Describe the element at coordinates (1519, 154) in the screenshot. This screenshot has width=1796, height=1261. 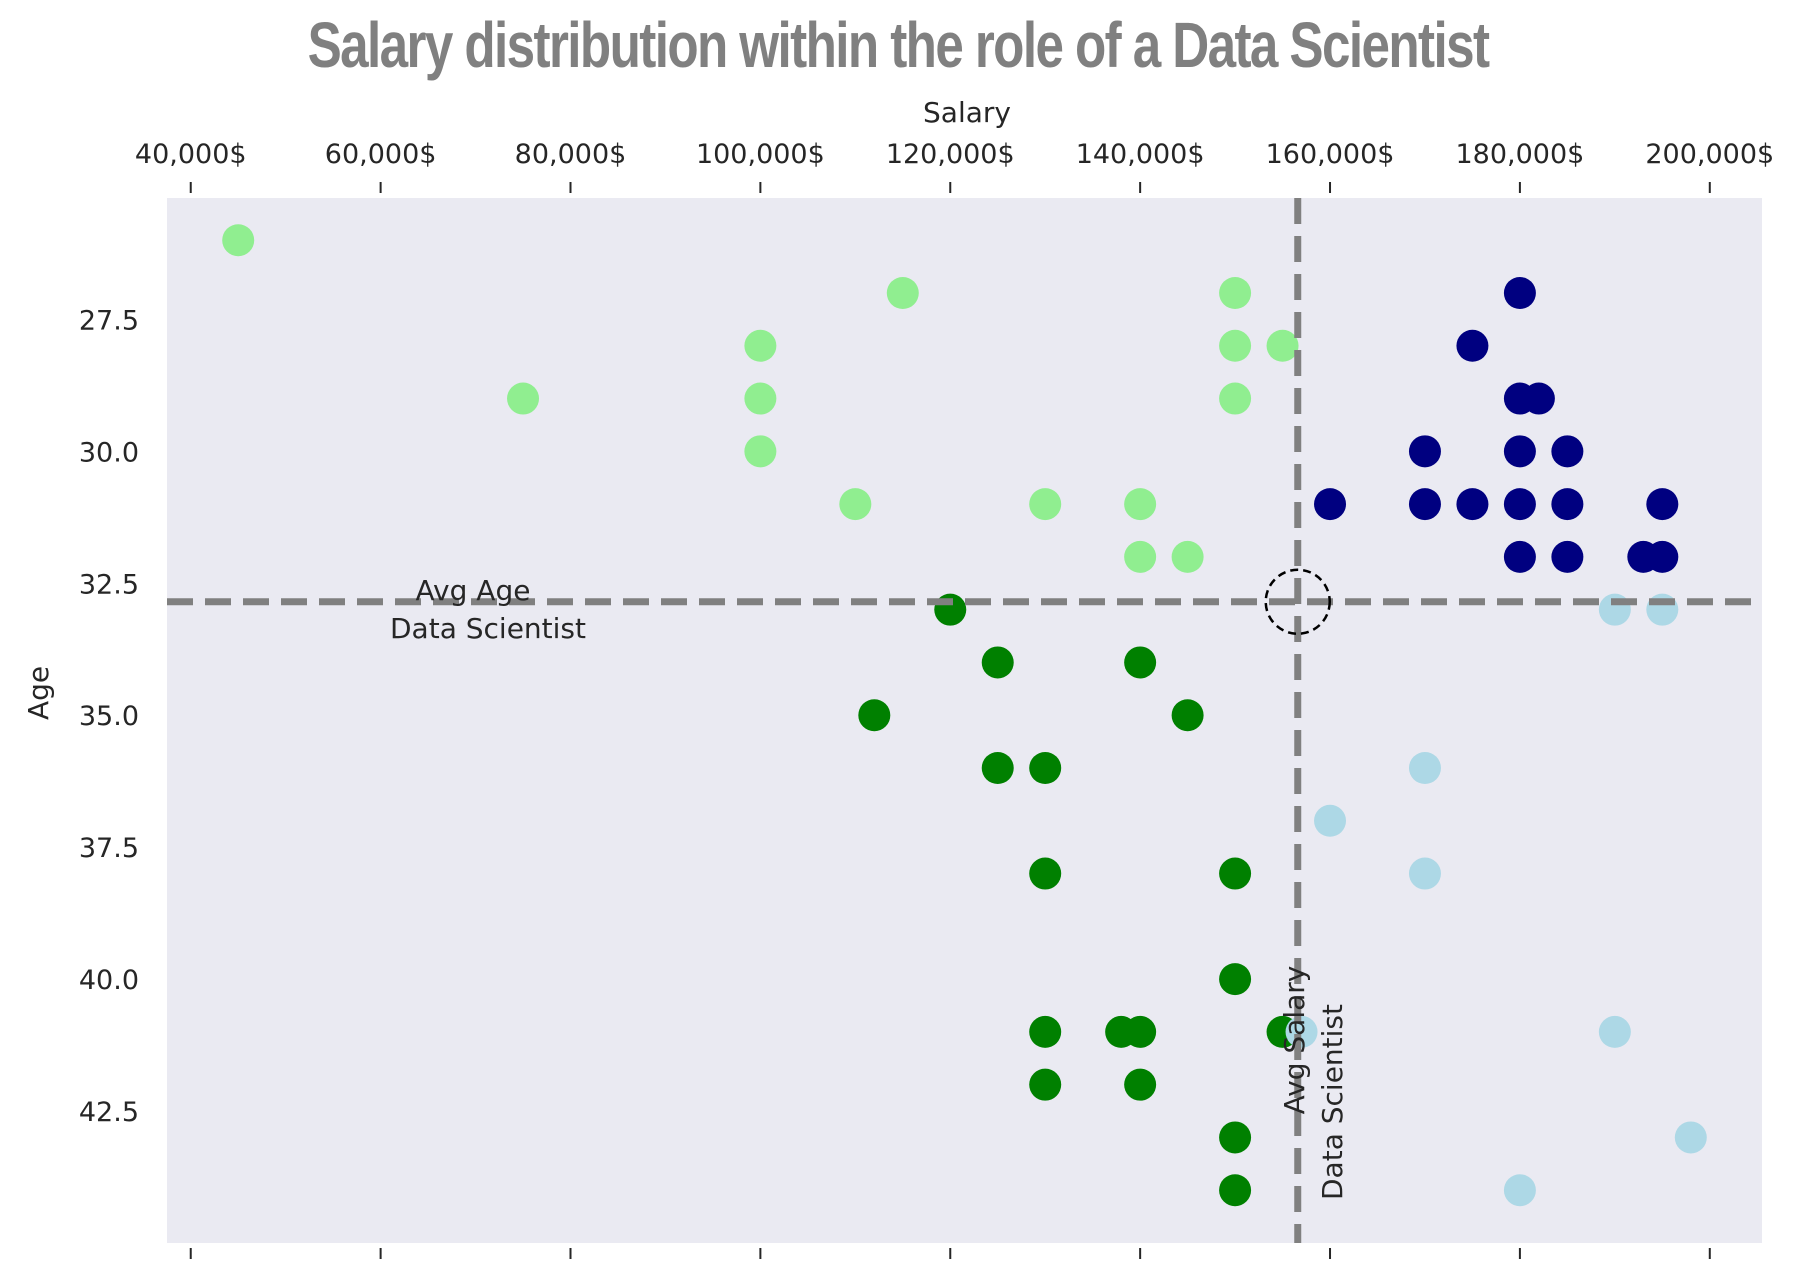
I see `x-tick-label: 180,000$` at that location.